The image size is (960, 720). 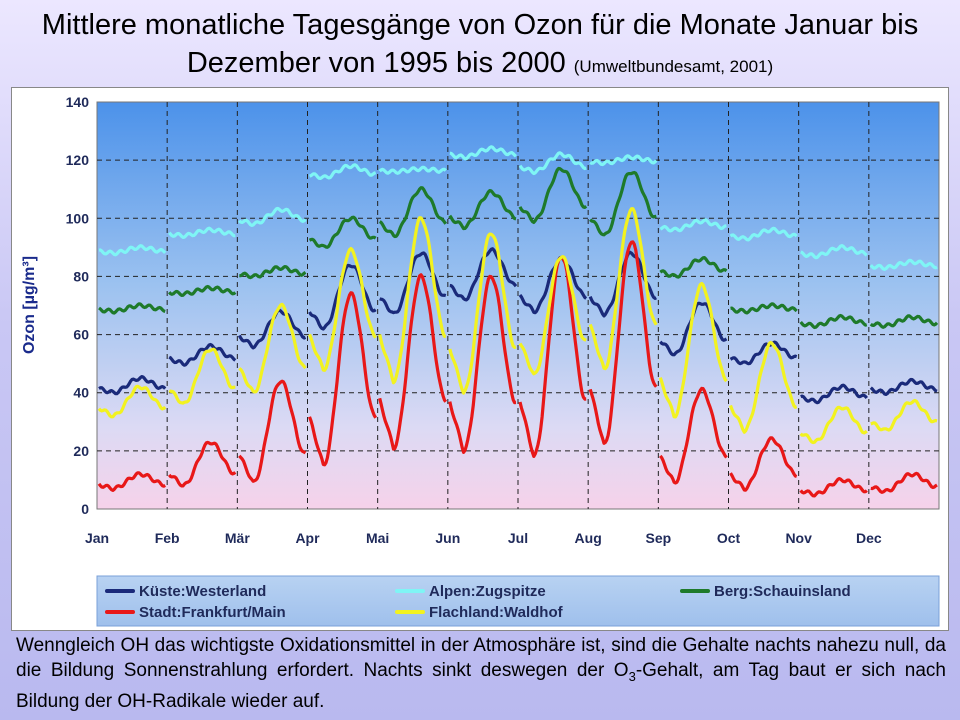 I want to click on x-tick-label: Jul, so click(x=518, y=538).